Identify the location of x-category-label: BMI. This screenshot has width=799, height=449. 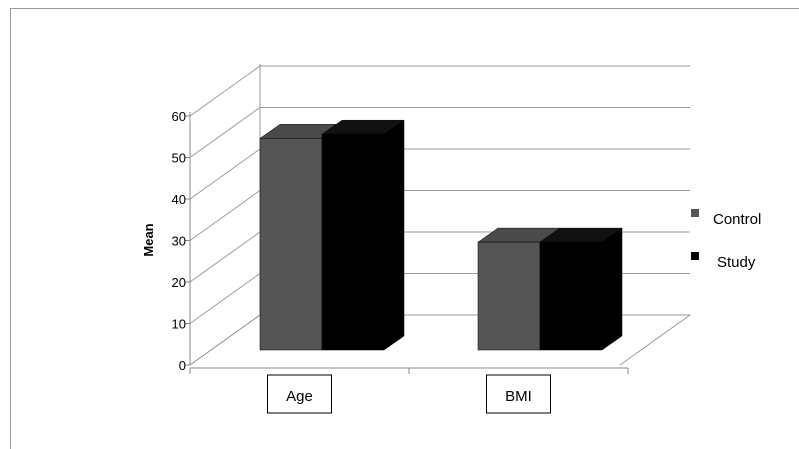
(518, 396).